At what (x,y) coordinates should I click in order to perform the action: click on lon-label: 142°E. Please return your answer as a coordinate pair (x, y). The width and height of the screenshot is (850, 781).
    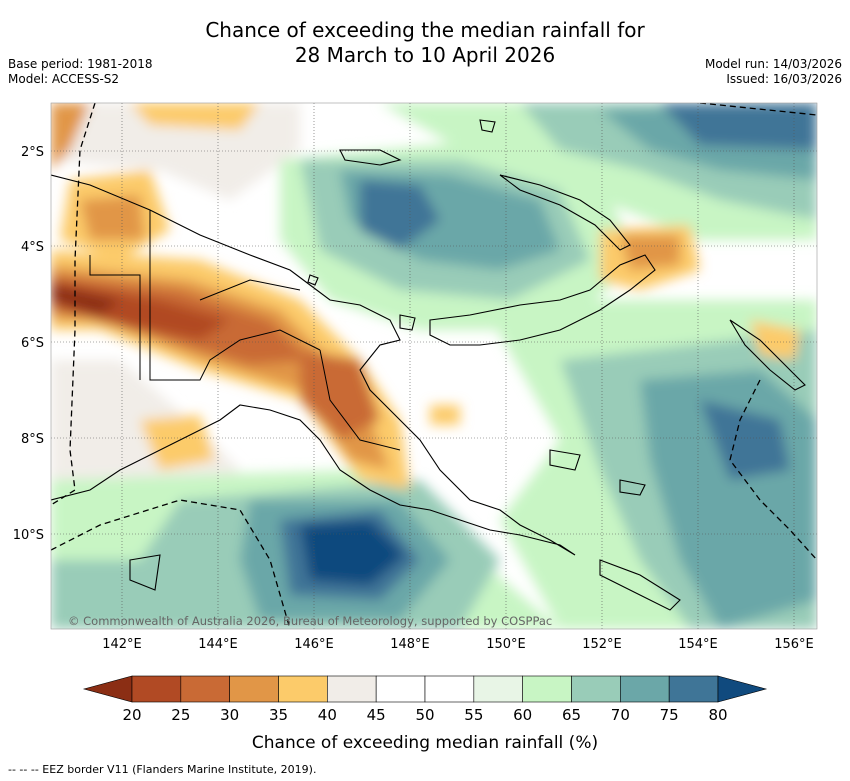
    Looking at the image, I should click on (122, 644).